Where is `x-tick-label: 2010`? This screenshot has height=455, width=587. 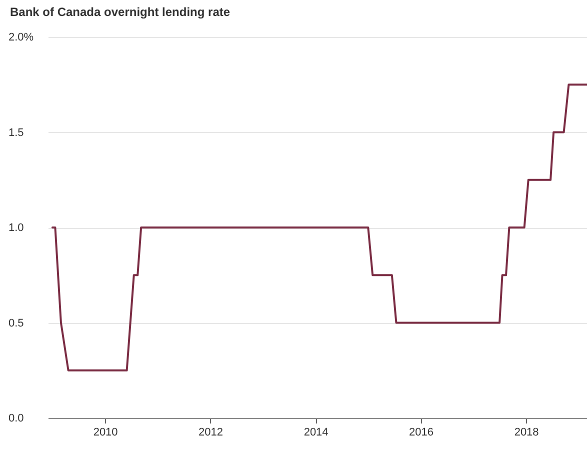 x-tick-label: 2010 is located at coordinates (105, 432).